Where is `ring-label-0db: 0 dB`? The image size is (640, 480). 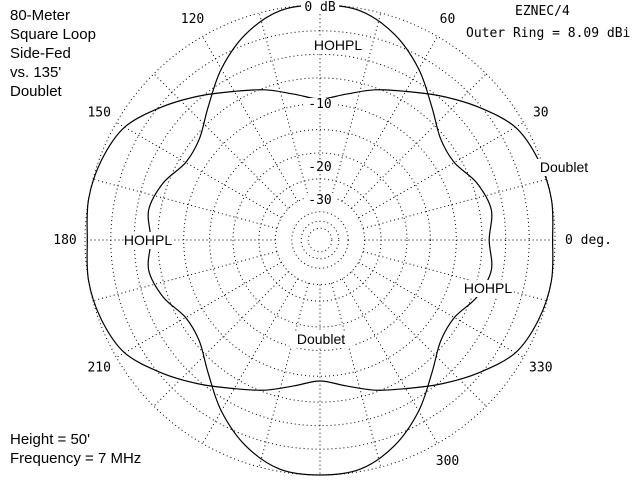
ring-label-0db: 0 dB is located at coordinates (319, 7).